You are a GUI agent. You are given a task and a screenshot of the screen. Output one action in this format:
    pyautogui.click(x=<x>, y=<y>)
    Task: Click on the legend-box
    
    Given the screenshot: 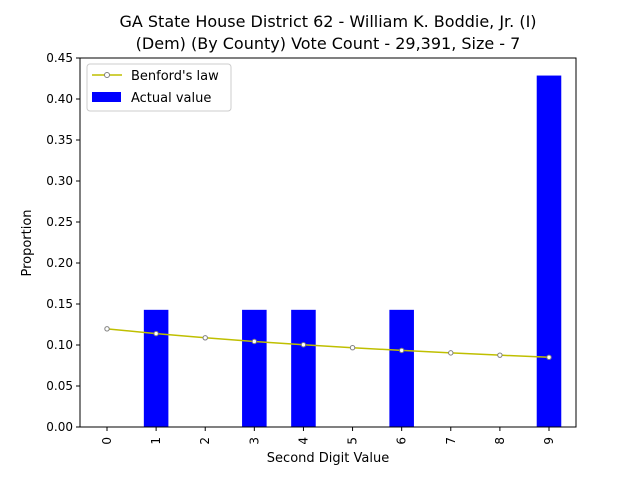 What is the action you would take?
    pyautogui.click(x=159, y=87)
    